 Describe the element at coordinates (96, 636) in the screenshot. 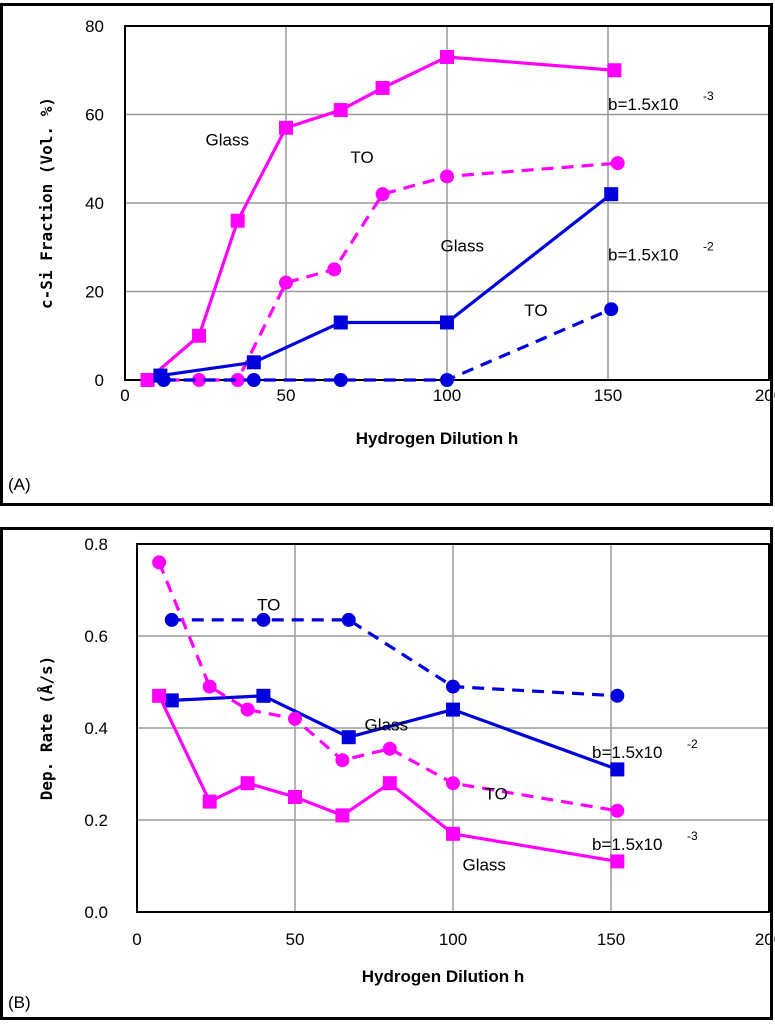

I see `y-tick-label: 0.6` at that location.